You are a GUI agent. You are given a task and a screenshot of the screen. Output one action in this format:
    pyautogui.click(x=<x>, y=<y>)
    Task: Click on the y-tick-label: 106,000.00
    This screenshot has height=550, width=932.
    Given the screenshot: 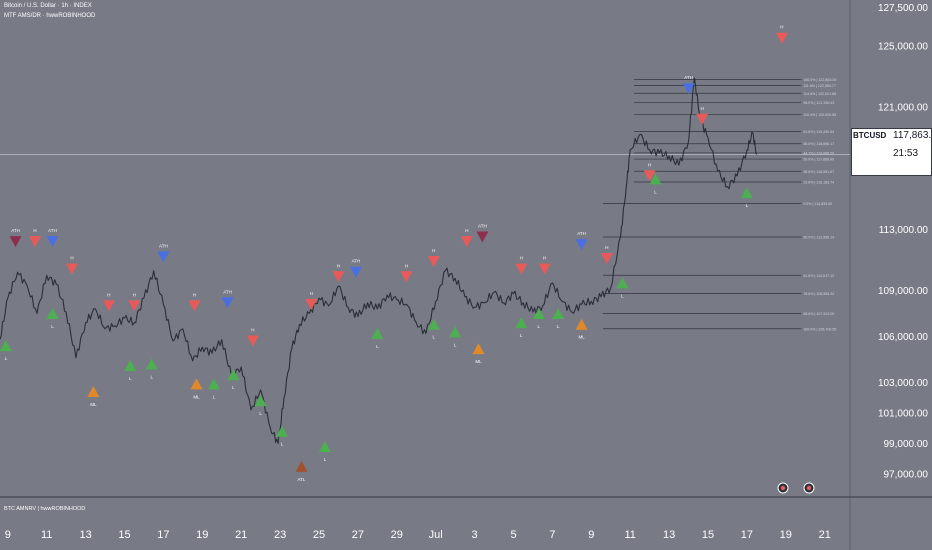 What is the action you would take?
    pyautogui.click(x=903, y=337)
    